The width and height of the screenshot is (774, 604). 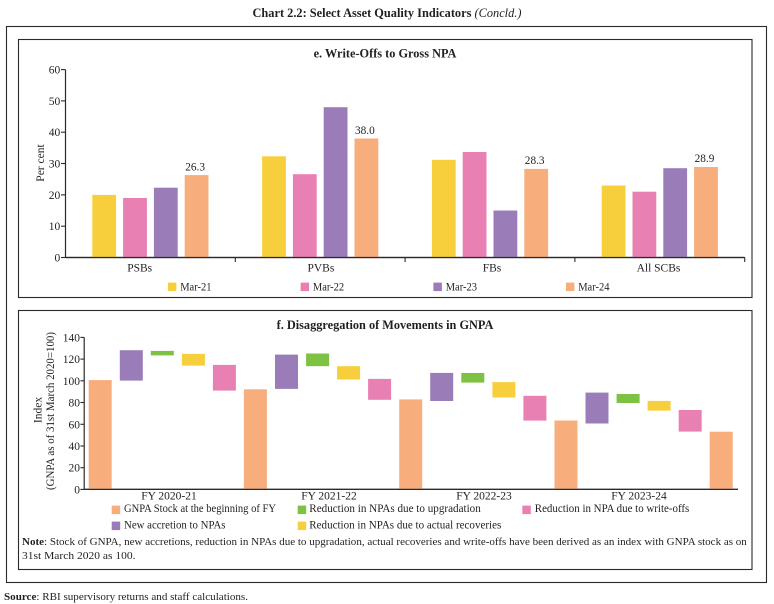 What do you see at coordinates (329, 496) in the screenshot?
I see `svg-text: FY 2021-22` at bounding box center [329, 496].